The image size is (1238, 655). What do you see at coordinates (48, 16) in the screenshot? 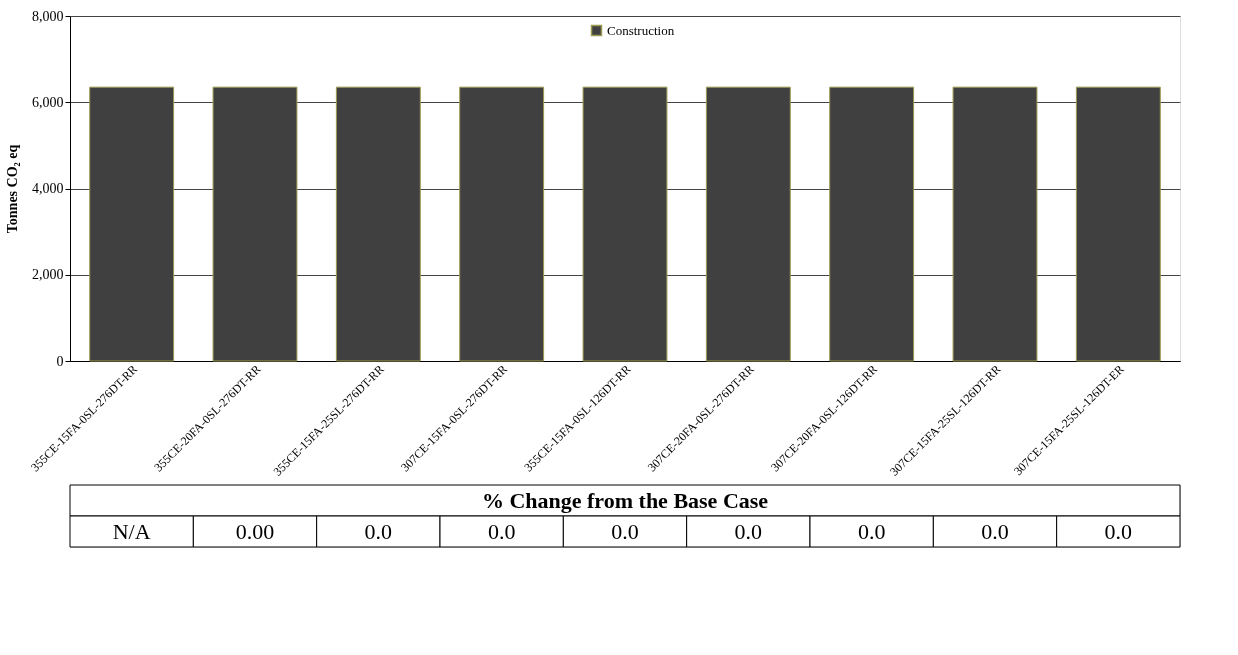
I see `y-tick-label: 8,000` at bounding box center [48, 16].